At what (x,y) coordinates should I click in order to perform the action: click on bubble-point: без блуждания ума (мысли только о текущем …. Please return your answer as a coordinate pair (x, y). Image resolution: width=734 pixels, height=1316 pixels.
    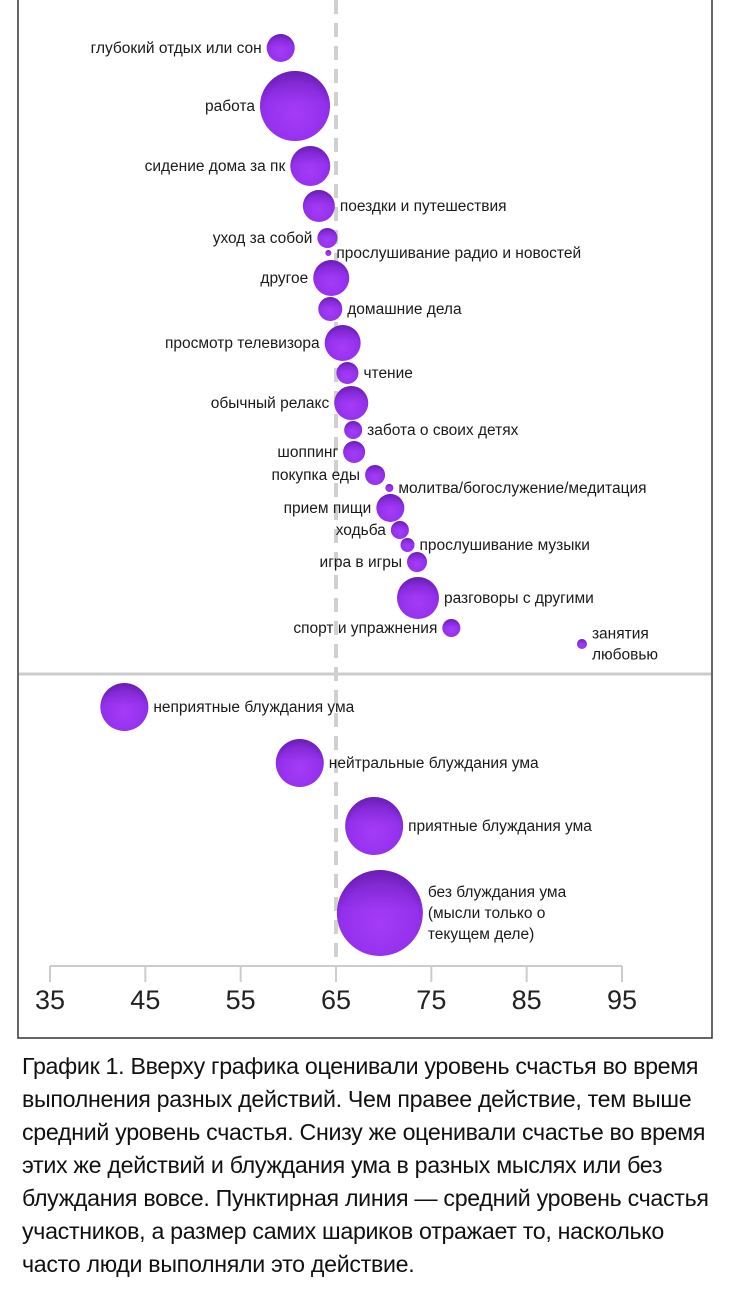
    Looking at the image, I should click on (451, 913).